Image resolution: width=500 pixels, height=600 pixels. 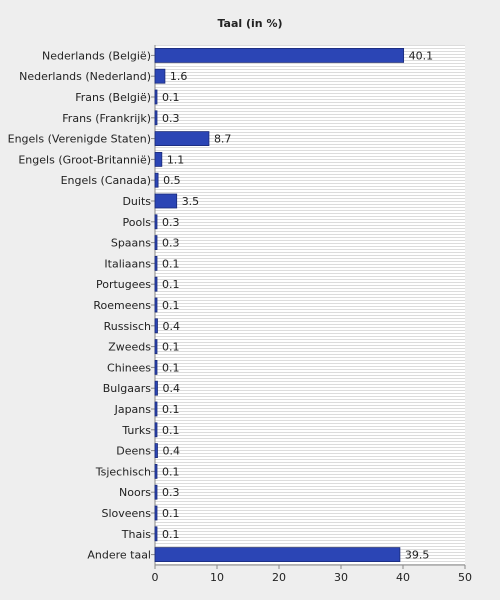 I want to click on y-tick-label: Spaans, so click(x=131, y=243).